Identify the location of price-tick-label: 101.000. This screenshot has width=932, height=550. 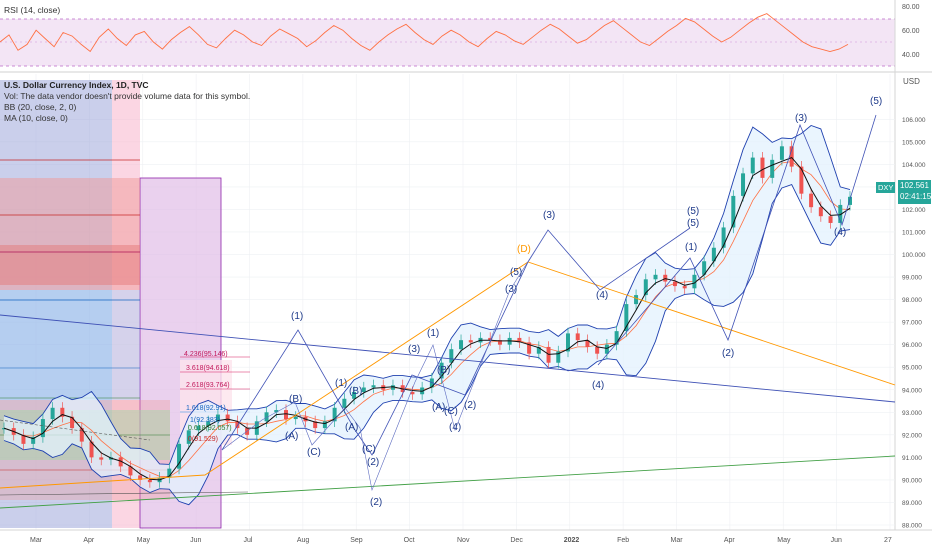
(914, 232).